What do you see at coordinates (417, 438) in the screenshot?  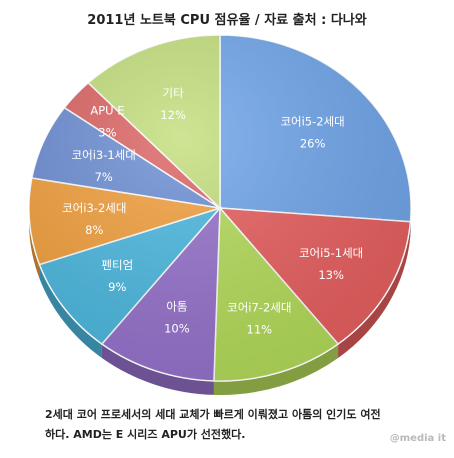 I see `watermark: @media it` at bounding box center [417, 438].